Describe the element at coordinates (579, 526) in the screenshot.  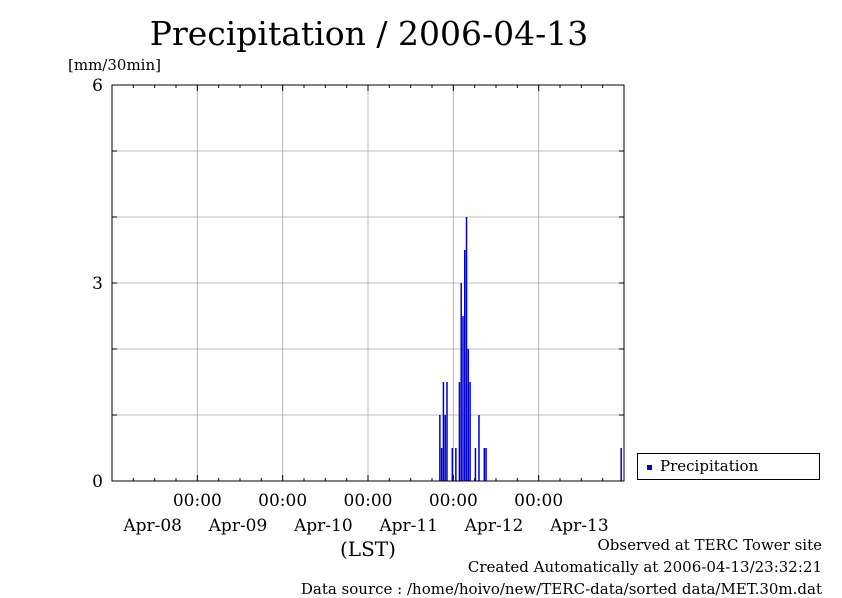
I see `x-date-label: Apr-13` at that location.